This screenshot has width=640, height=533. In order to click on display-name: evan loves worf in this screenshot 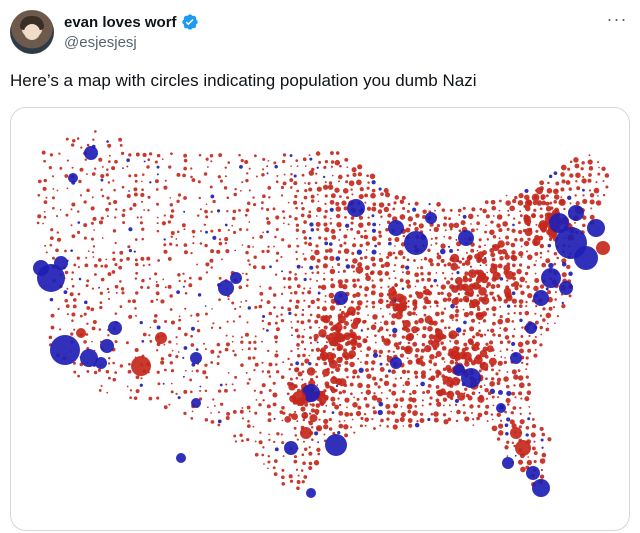, I will do `click(120, 22)`.